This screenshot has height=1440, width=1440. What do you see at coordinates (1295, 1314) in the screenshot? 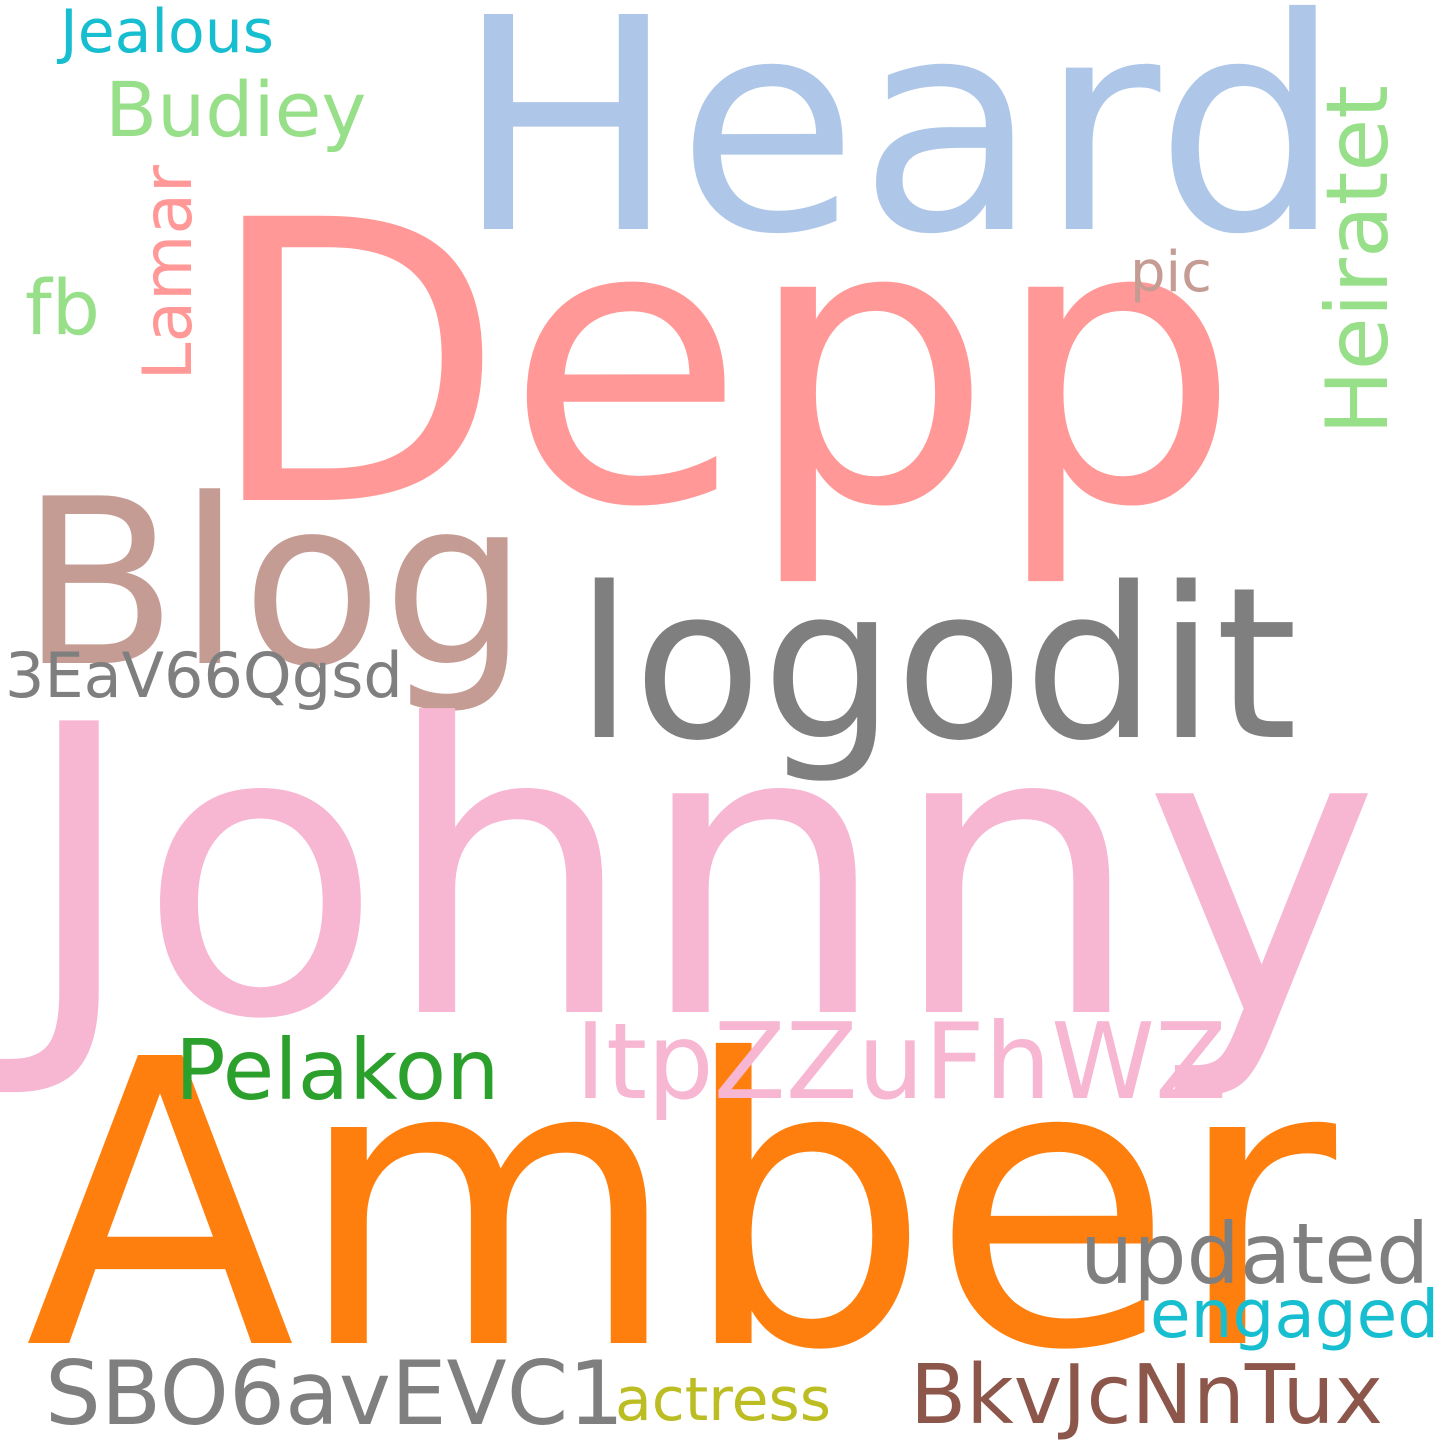
I see `word-engaged: engaged` at bounding box center [1295, 1314].